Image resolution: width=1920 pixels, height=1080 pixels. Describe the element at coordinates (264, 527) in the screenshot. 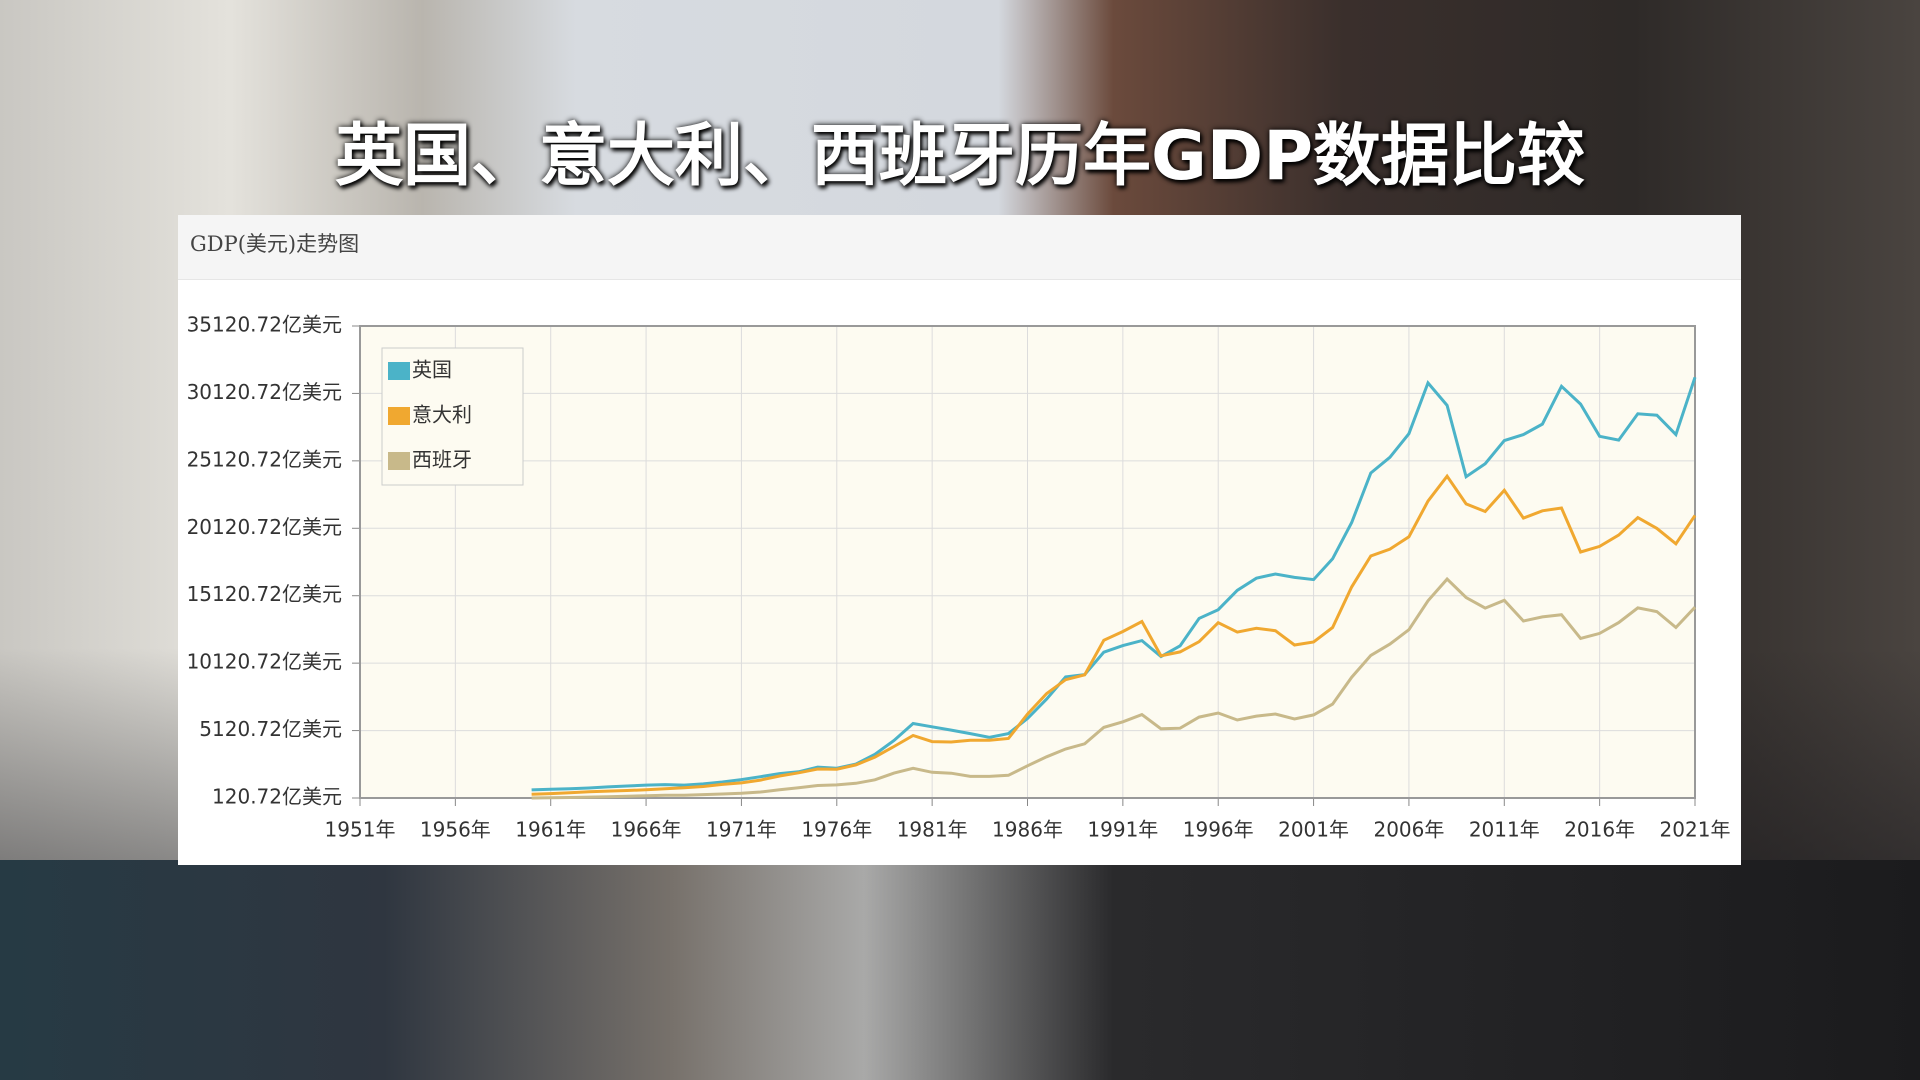

I see `y-tick-label: 20120.72亿美元` at that location.